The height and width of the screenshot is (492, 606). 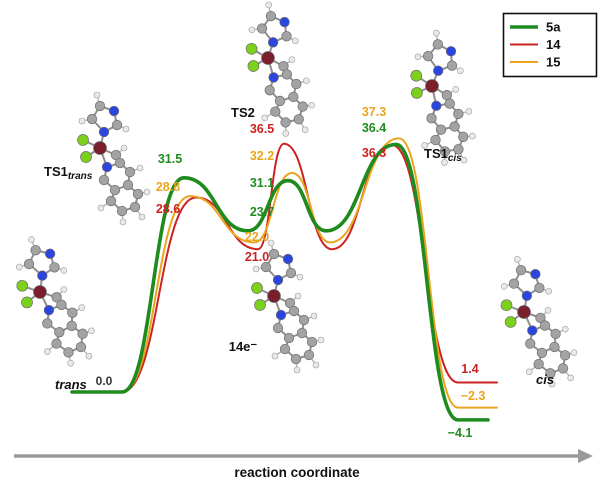 I want to click on energy-label-15-TS1trans: 28.8, so click(x=168, y=187).